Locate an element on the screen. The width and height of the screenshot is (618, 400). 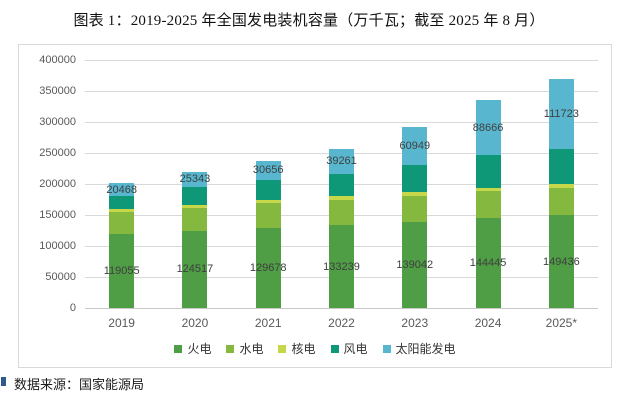
legend-item-hydro: 水电 is located at coordinates (244, 348).